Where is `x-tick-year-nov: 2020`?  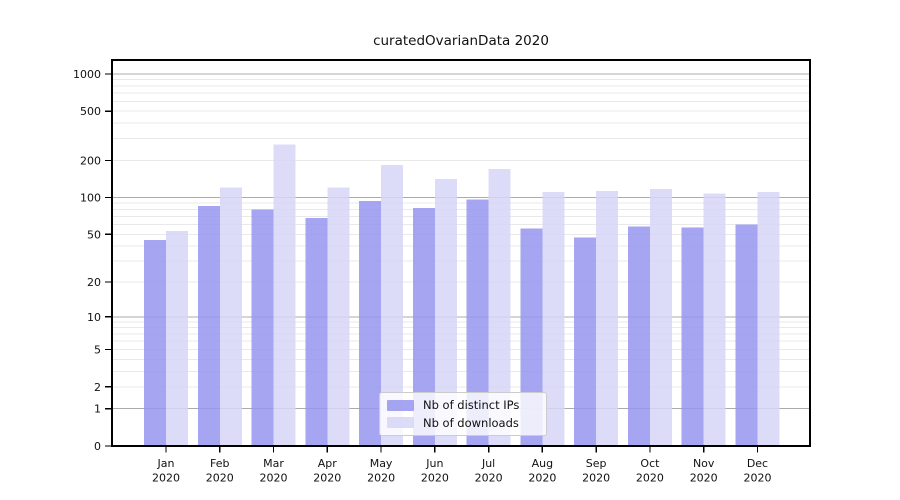 x-tick-year-nov: 2020 is located at coordinates (704, 478).